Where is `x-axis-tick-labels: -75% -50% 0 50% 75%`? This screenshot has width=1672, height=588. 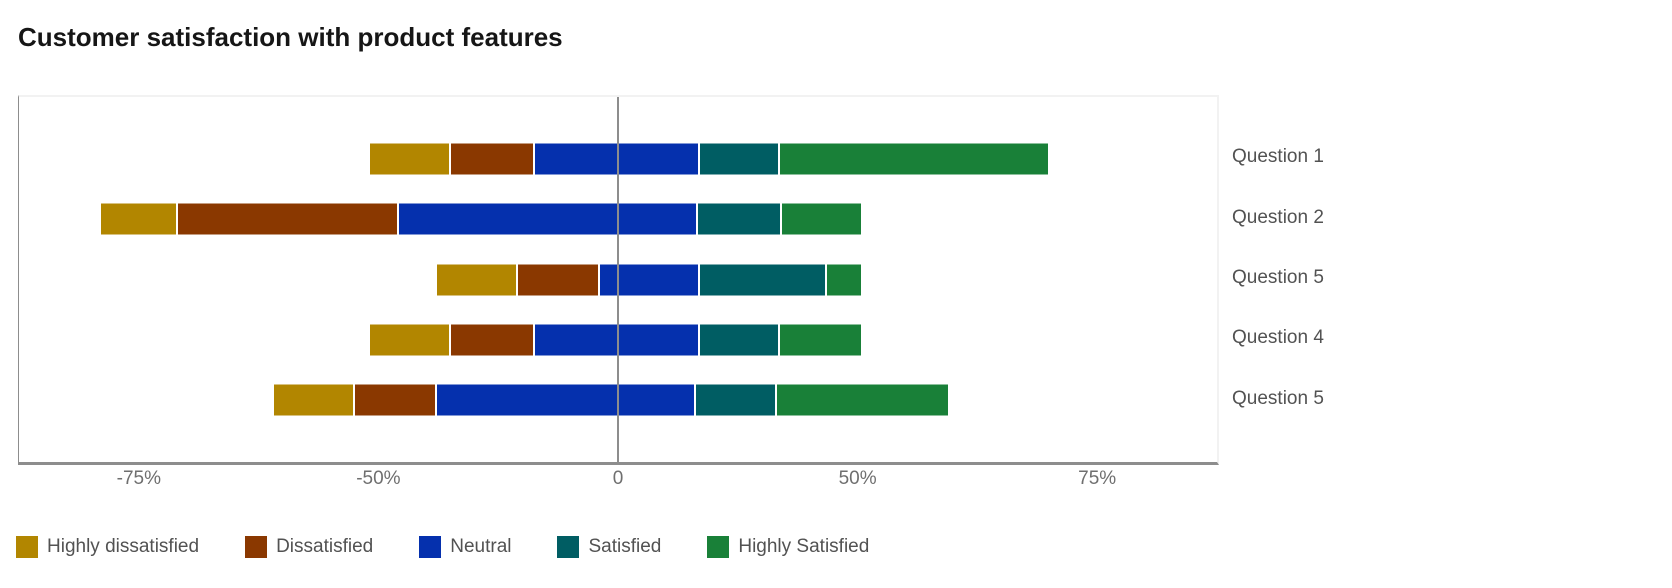
x-axis-tick-labels: -75% -50% 0 50% 75% is located at coordinates (618, 482).